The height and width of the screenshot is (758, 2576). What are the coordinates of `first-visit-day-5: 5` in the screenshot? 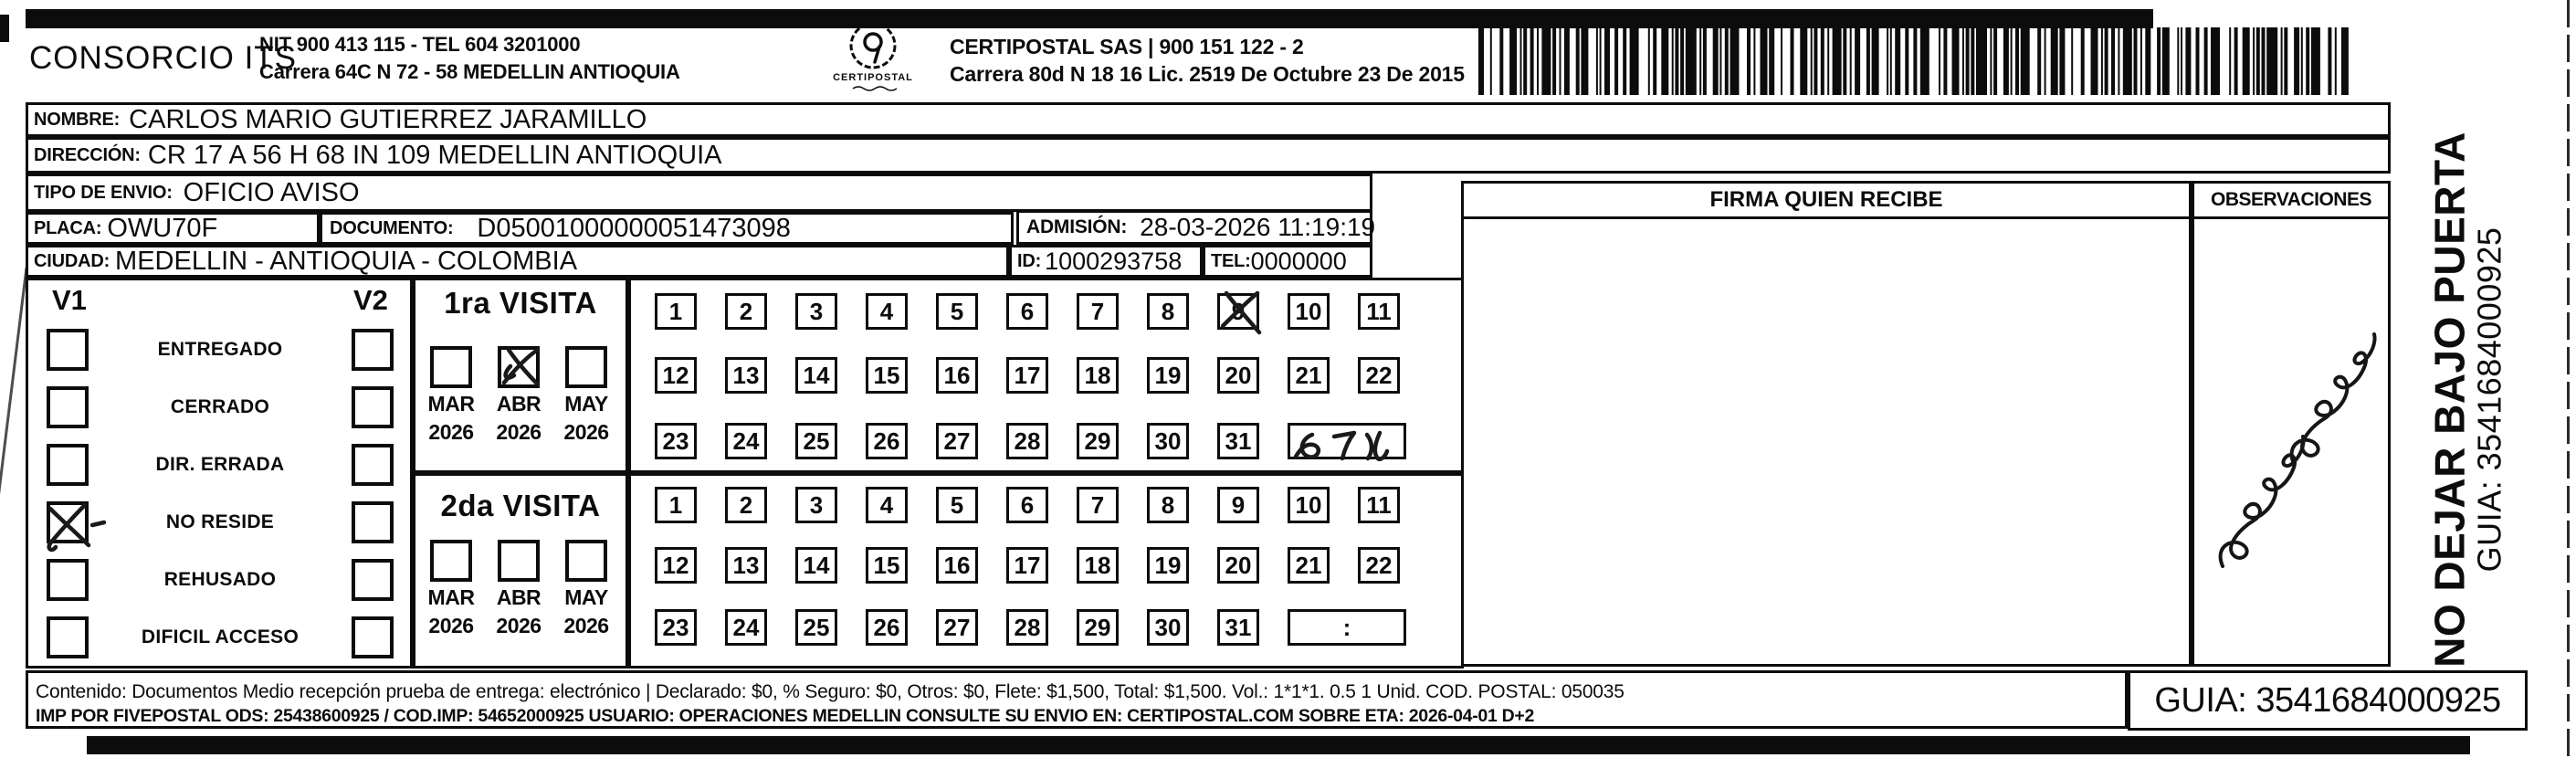 It's located at (957, 311).